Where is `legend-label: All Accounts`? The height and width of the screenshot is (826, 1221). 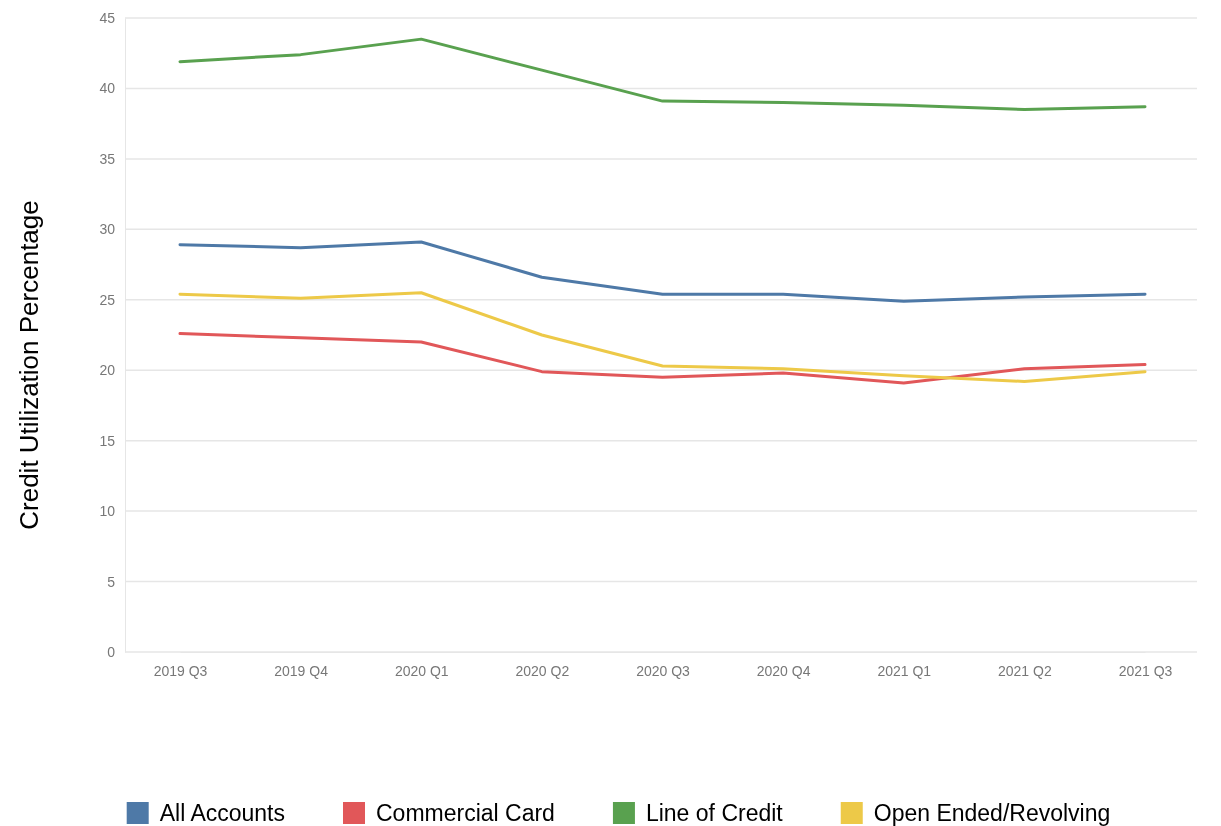
legend-label: All Accounts is located at coordinates (222, 813).